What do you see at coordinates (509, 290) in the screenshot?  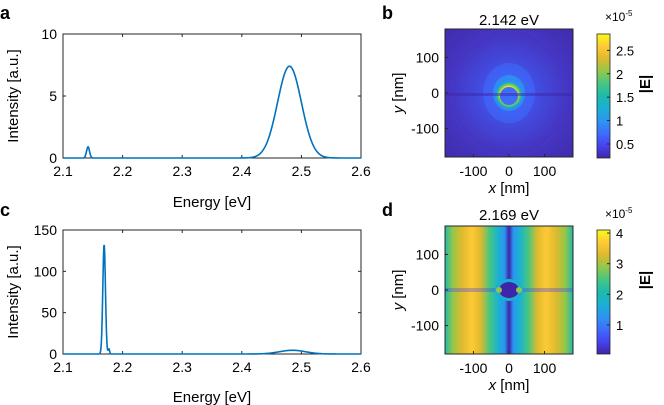 I see `heatmap-image-d` at bounding box center [509, 290].